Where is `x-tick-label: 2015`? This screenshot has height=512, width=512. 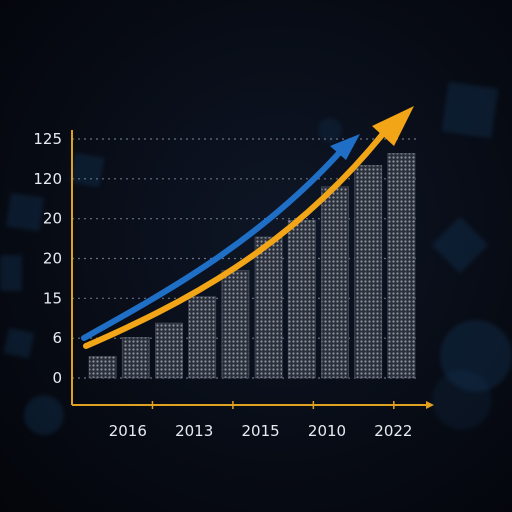 x-tick-label: 2015 is located at coordinates (261, 431).